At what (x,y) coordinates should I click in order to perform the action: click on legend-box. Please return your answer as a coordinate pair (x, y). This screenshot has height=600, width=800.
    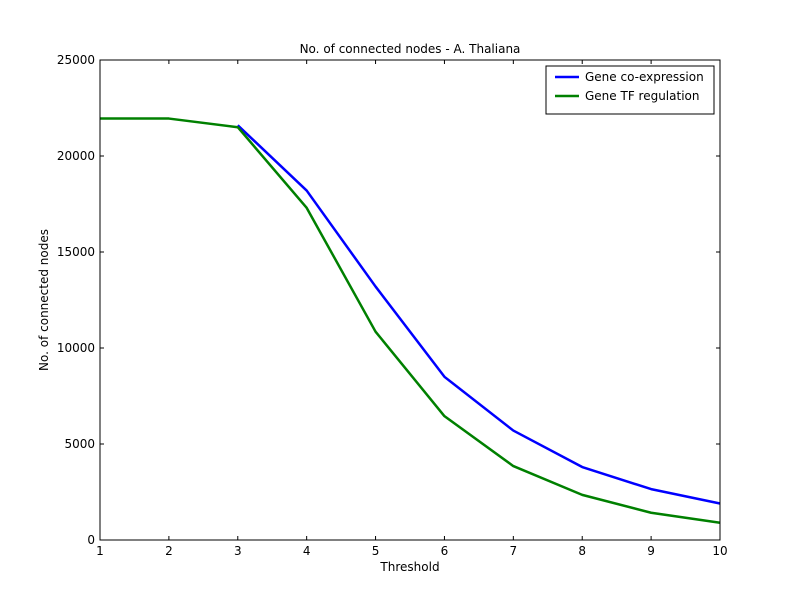
    Looking at the image, I should click on (630, 90).